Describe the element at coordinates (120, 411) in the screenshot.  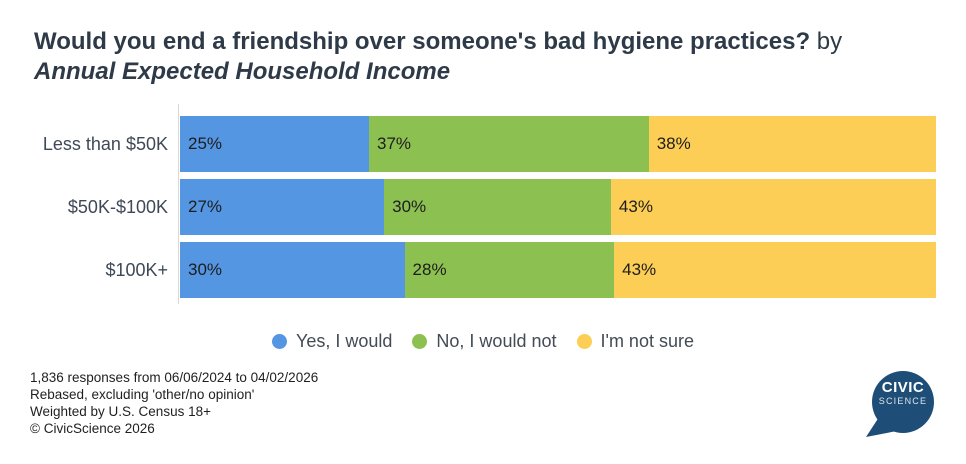
I see `footnote-weighted: Weighted by U.S. Census 18+` at that location.